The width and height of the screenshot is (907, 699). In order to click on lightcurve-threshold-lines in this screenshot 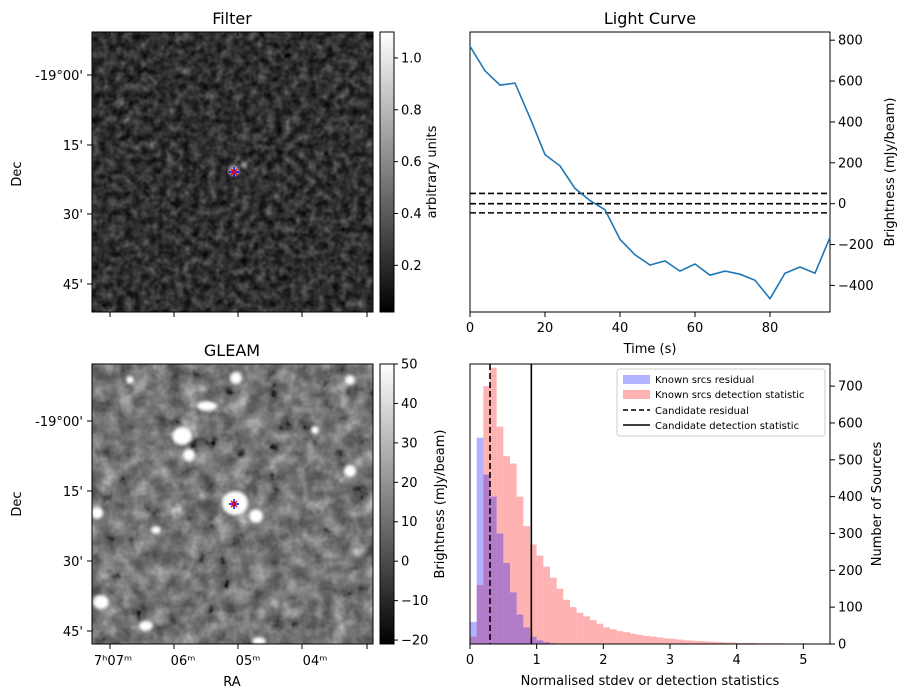, I will do `click(650, 203)`.